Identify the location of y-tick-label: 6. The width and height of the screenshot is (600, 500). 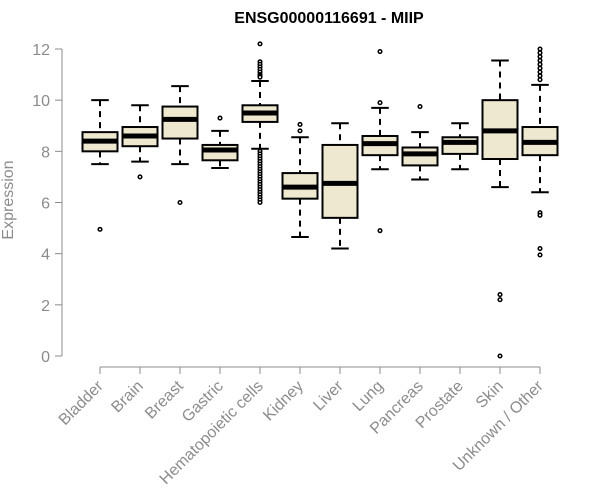
(45, 204).